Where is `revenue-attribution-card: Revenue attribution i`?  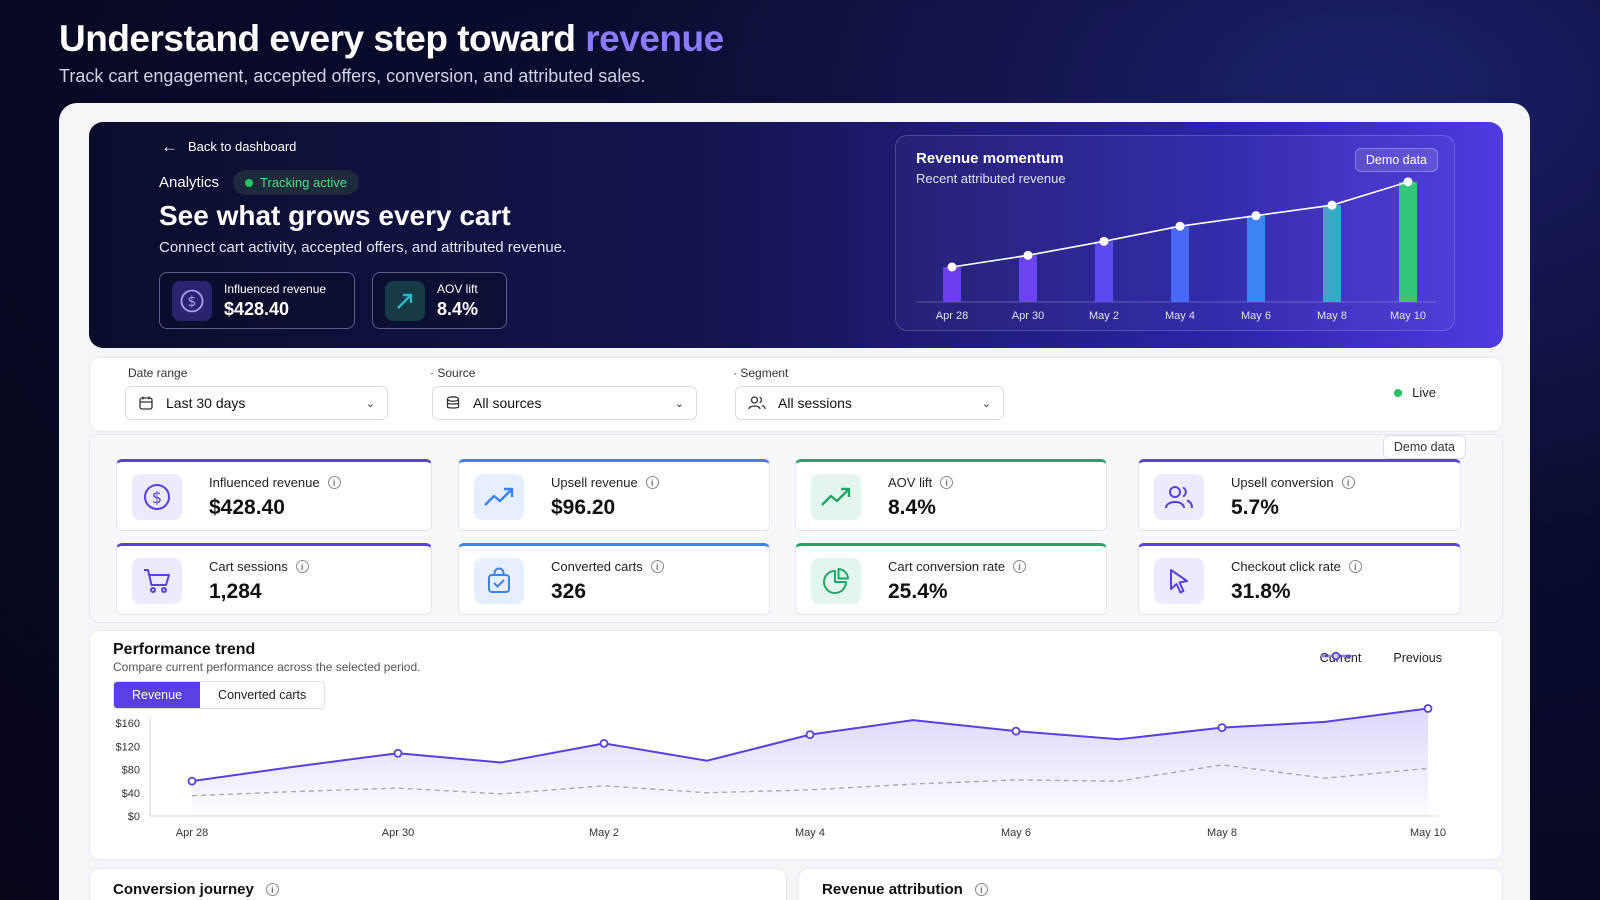
revenue-attribution-card: Revenue attribution i is located at coordinates (1150, 884).